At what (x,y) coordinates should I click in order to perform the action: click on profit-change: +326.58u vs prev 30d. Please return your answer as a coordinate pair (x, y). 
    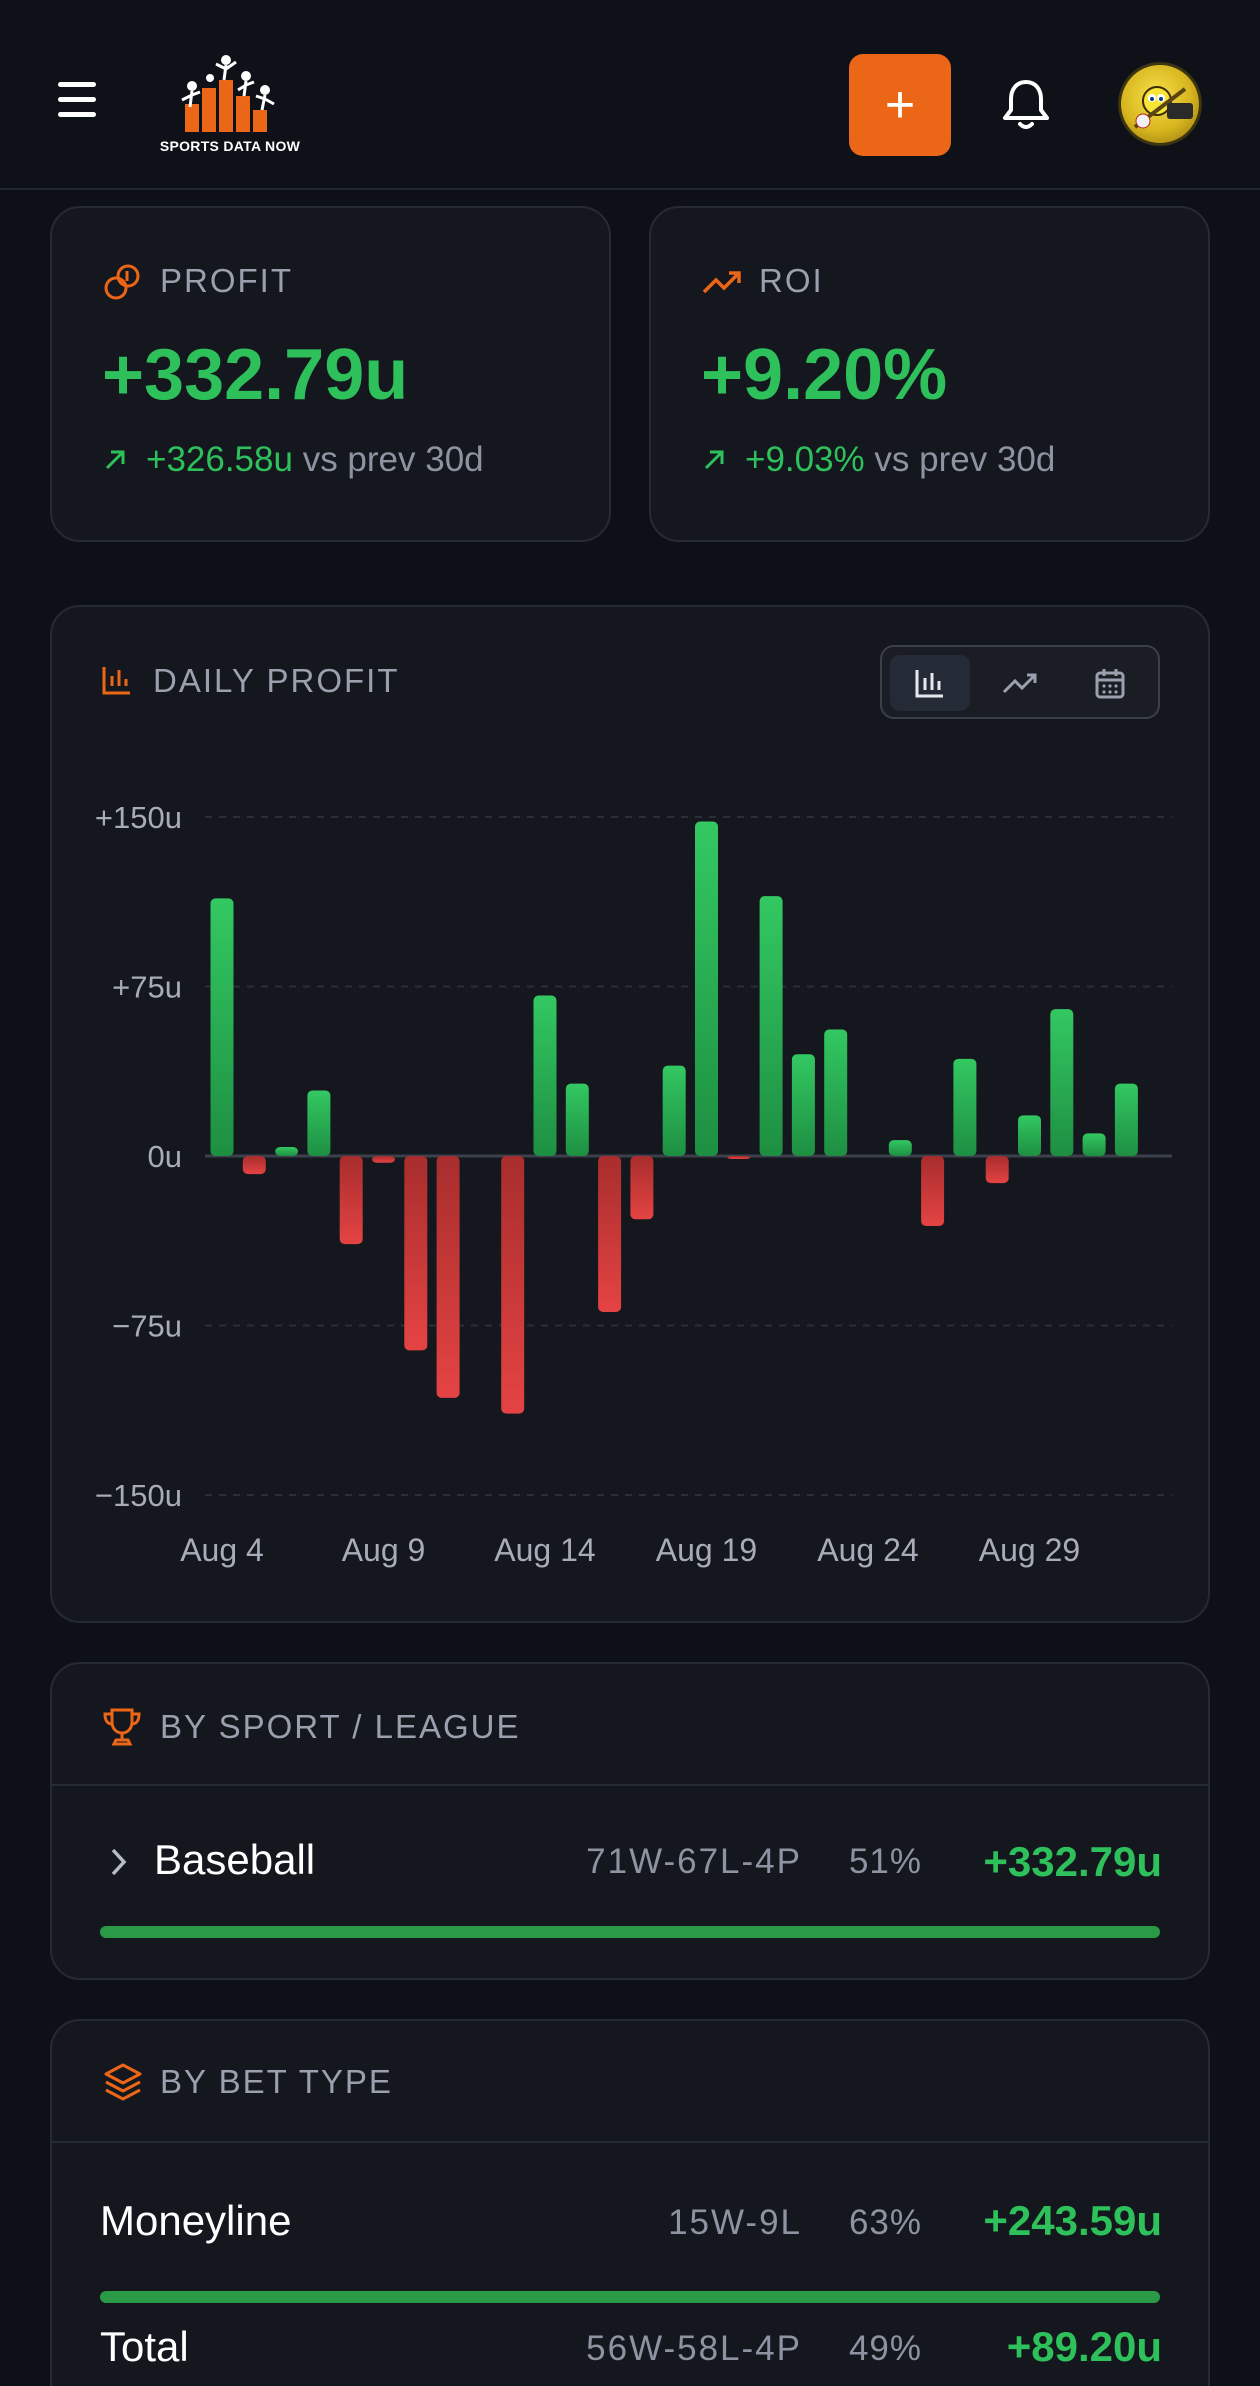
    Looking at the image, I should click on (293, 460).